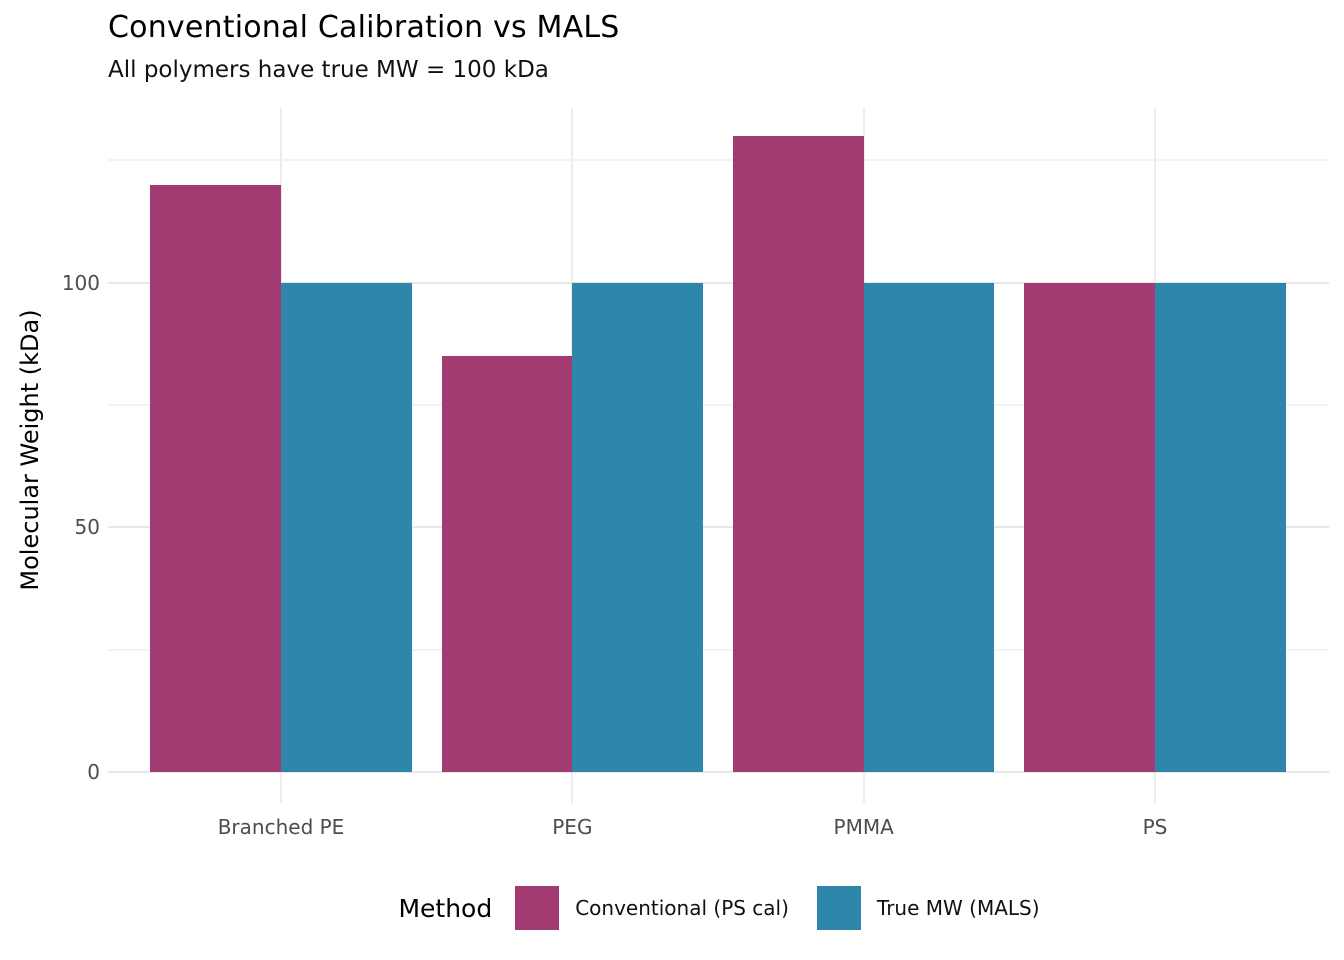 The height and width of the screenshot is (960, 1344). Describe the element at coordinates (364, 27) in the screenshot. I see `chart-title: Conventional Calibration vs MALS` at that location.